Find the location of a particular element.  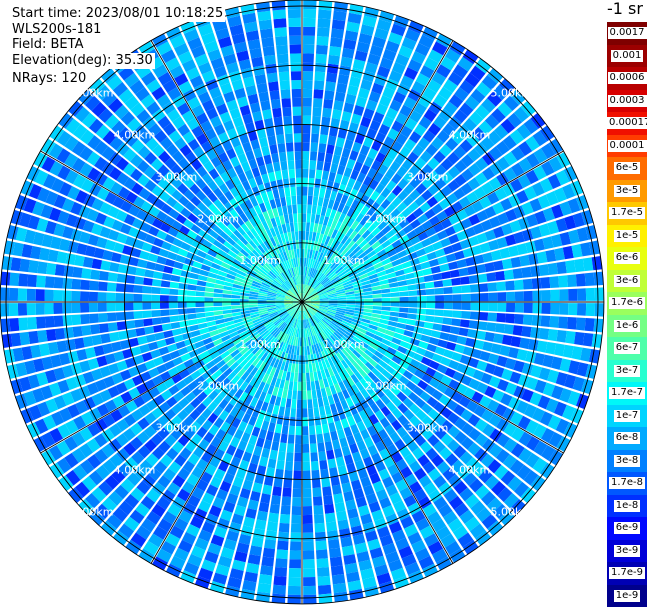

ring-label: 4.00km is located at coordinates (135, 135).